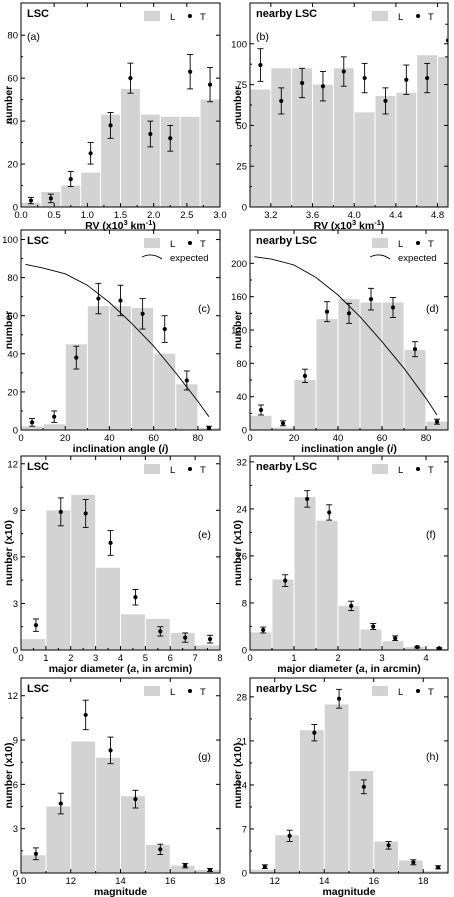  I want to click on y-tick-label: 3, so click(15, 604).